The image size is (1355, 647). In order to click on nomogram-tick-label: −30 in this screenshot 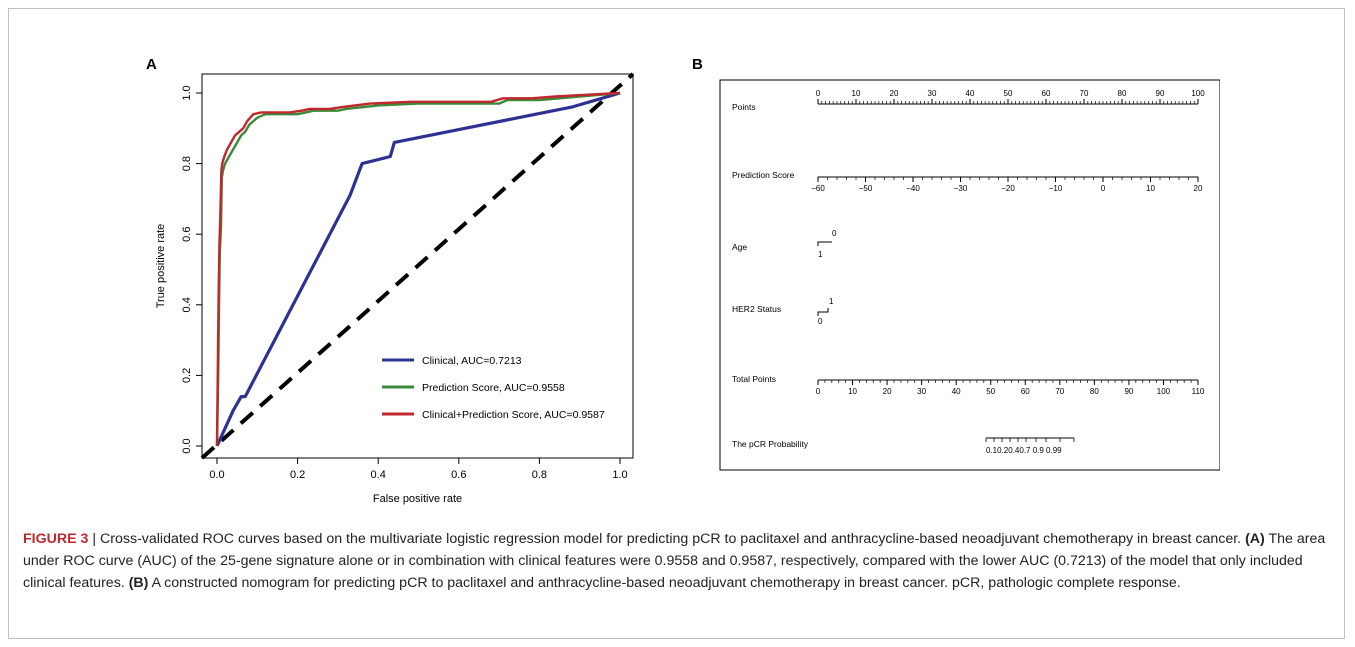, I will do `click(961, 188)`.